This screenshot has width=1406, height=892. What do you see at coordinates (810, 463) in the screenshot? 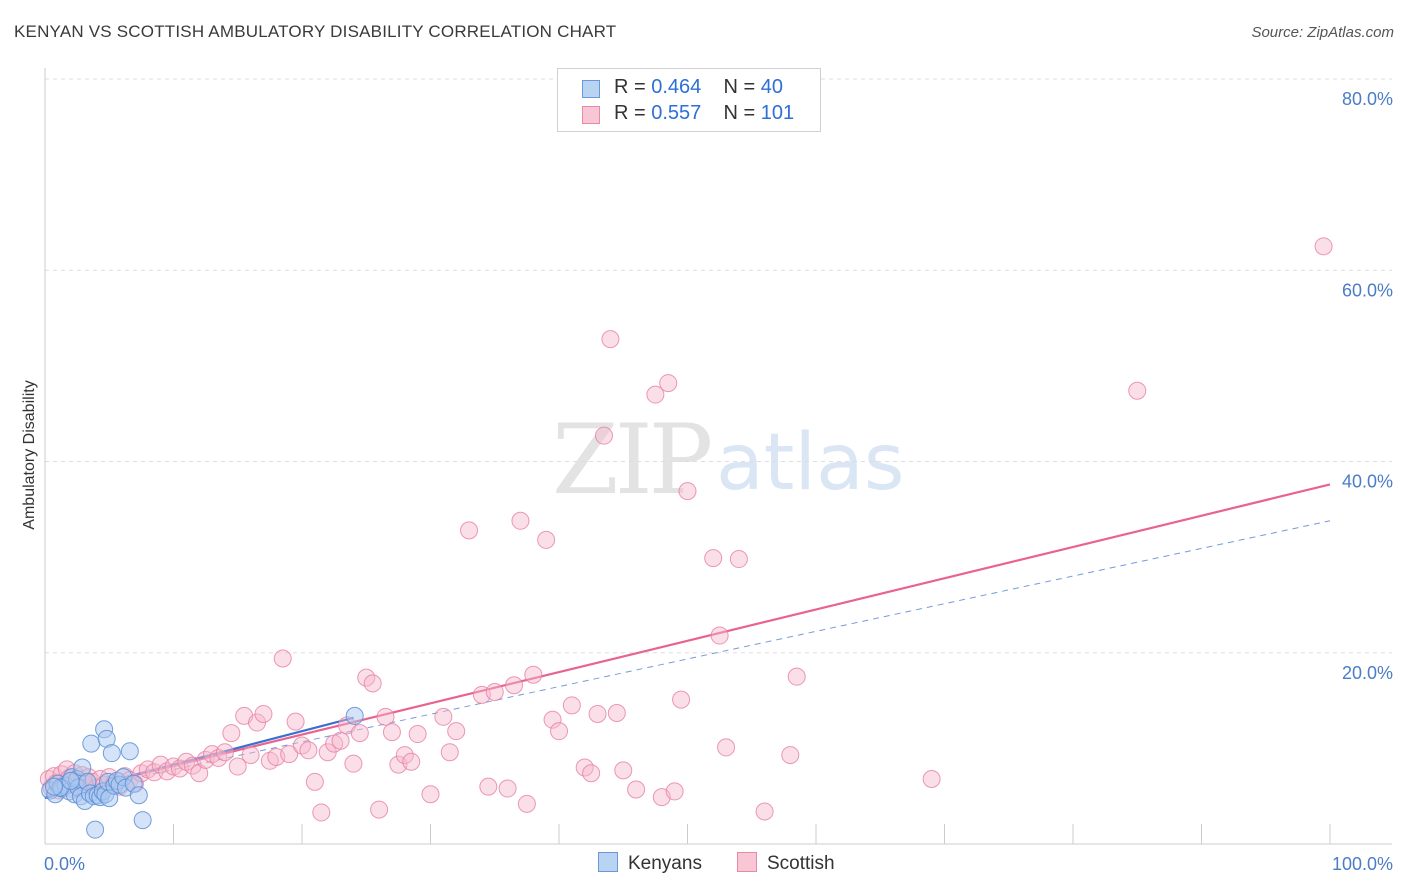
I see `watermark-atlas: atlas` at bounding box center [810, 463].